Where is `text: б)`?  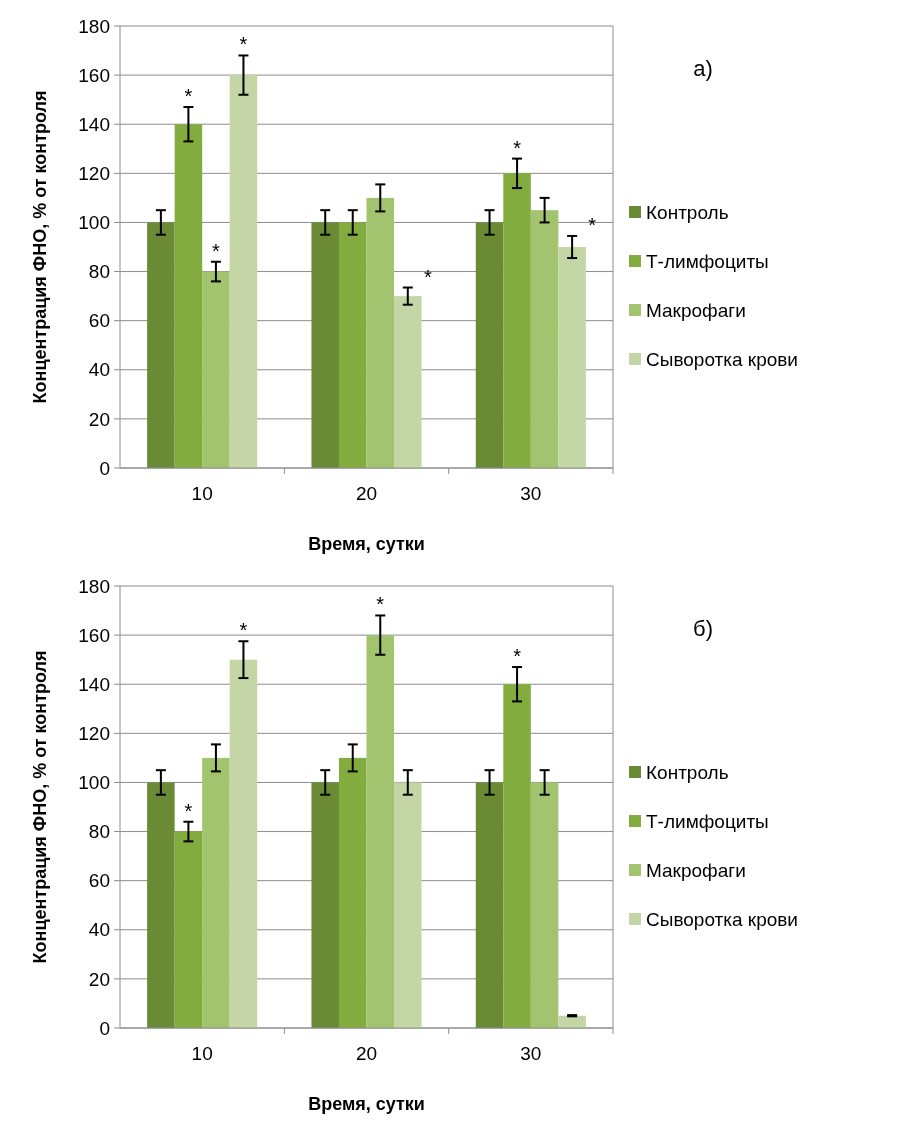
text: б) is located at coordinates (703, 628).